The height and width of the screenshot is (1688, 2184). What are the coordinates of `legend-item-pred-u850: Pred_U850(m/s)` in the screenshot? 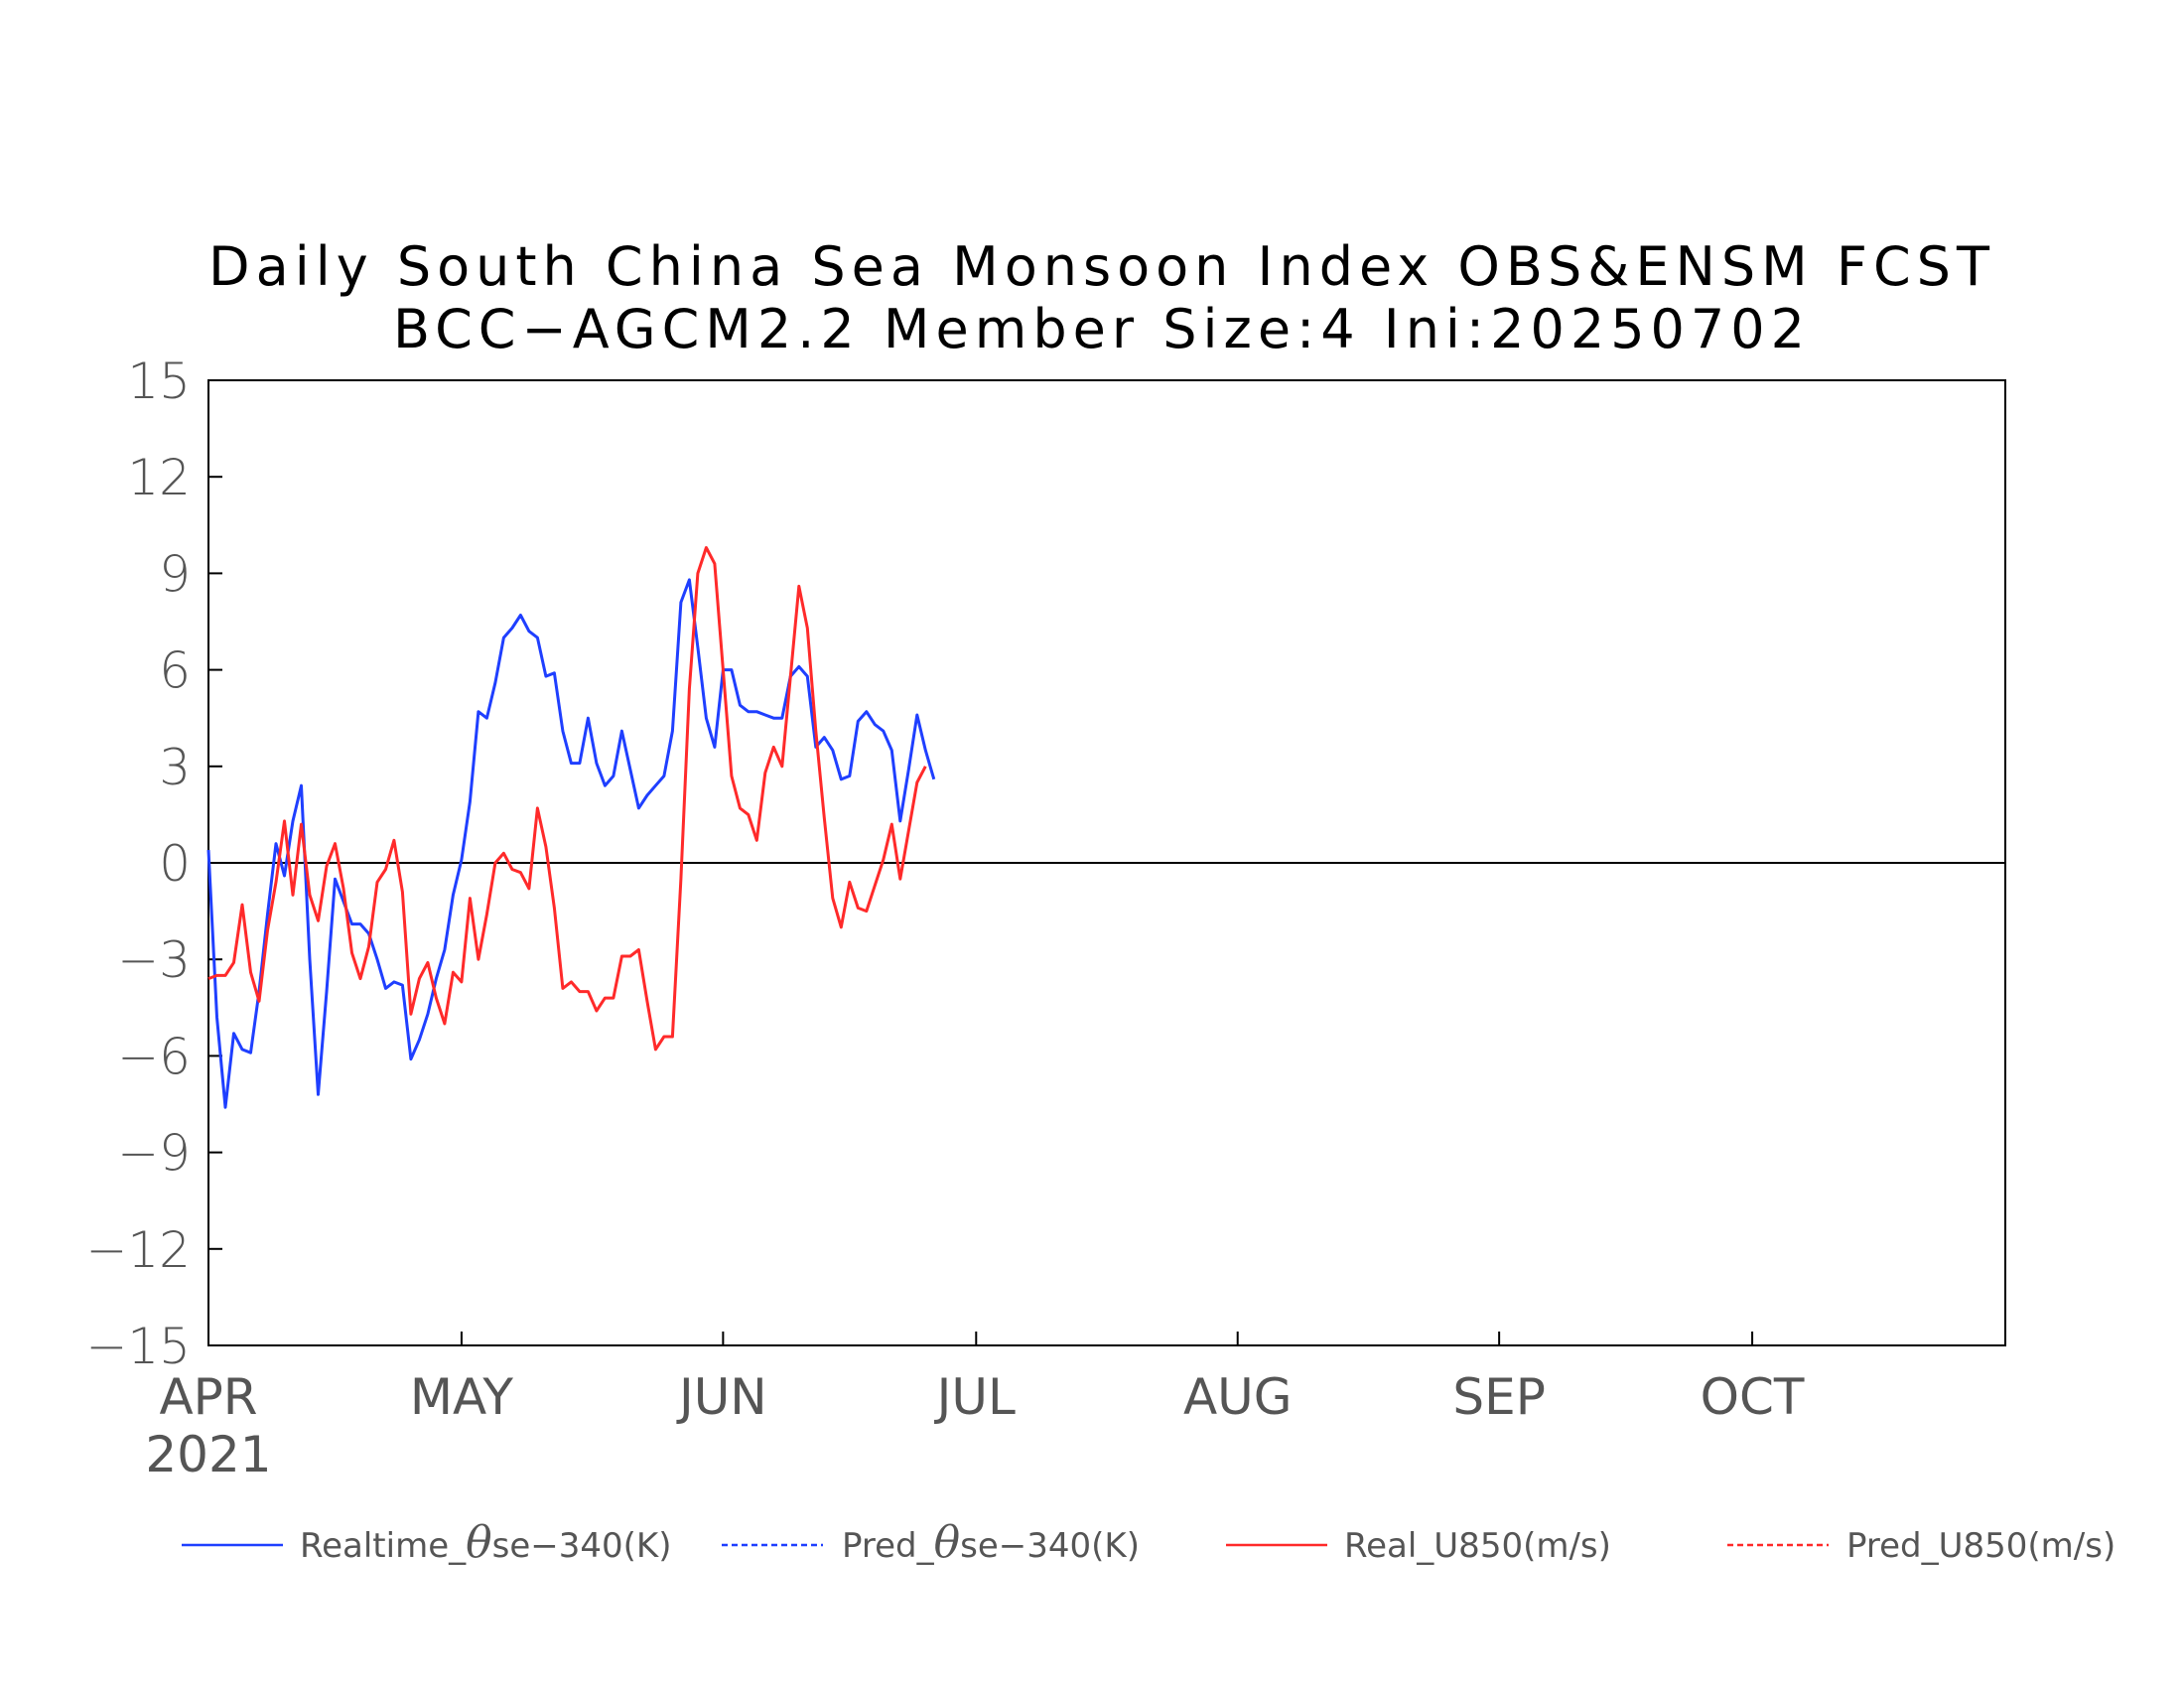 It's located at (1921, 1546).